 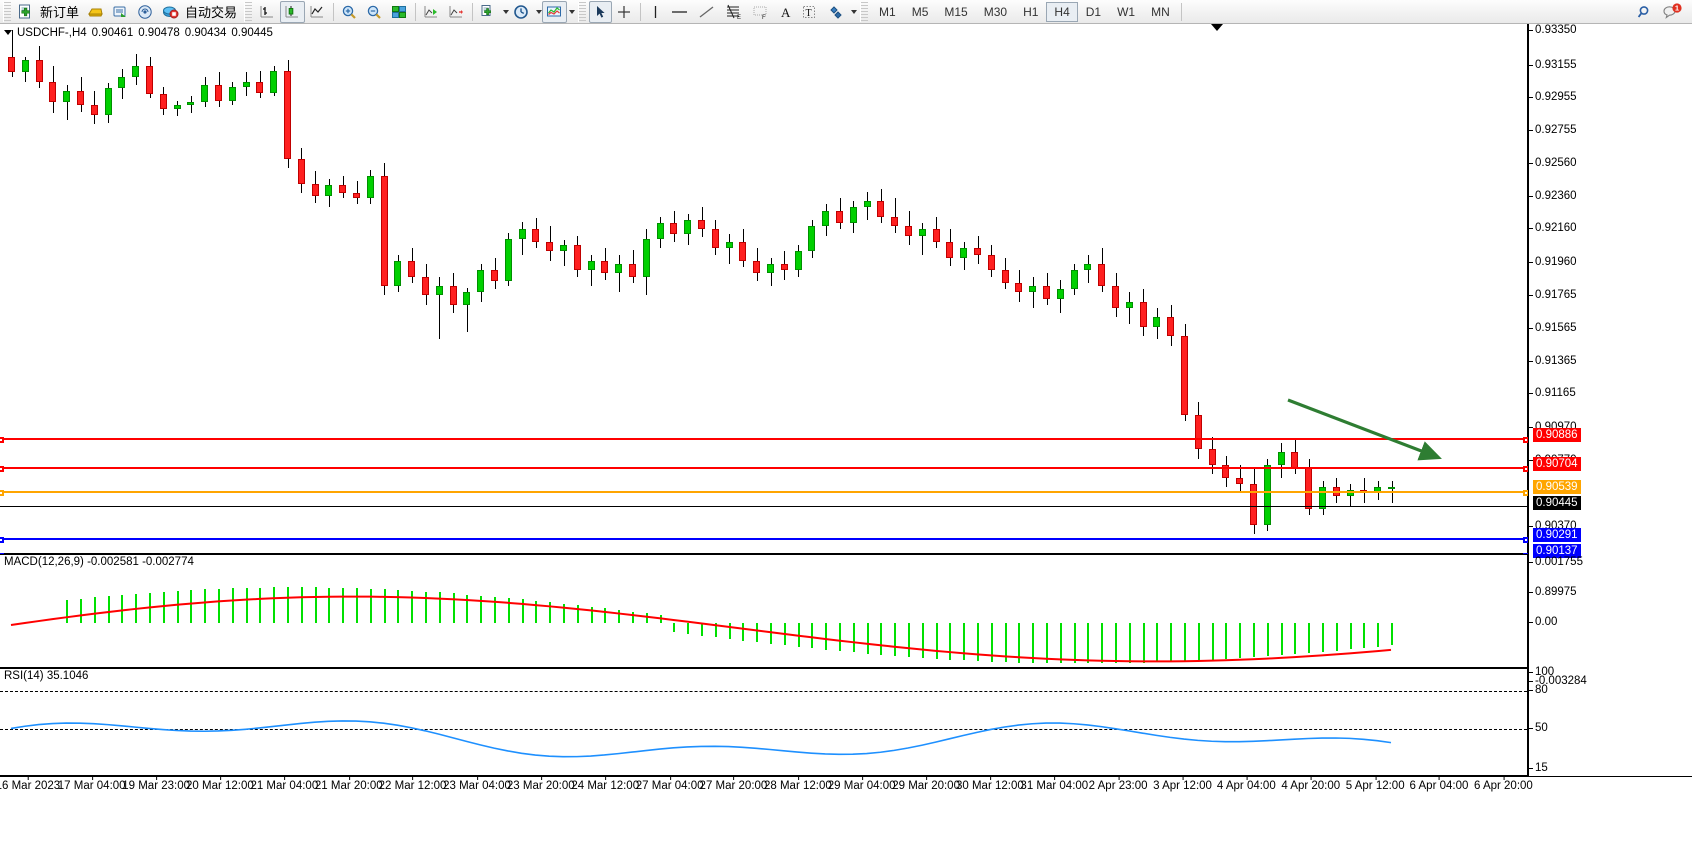 What do you see at coordinates (1557, 464) in the screenshot?
I see `price-level-badge: 0.90704` at bounding box center [1557, 464].